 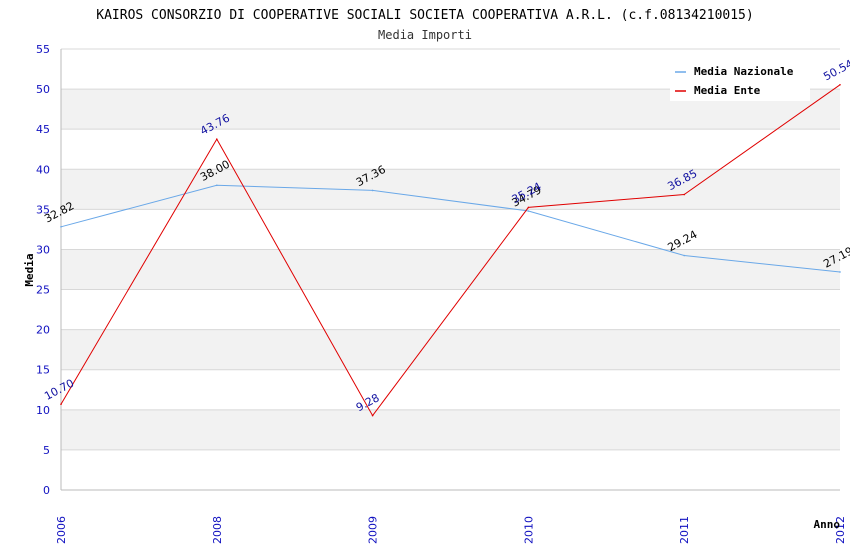 What do you see at coordinates (43, 270) in the screenshot?
I see `y-axis: 0 5 10 15 20 25 30 35 40 45 50 55` at bounding box center [43, 270].